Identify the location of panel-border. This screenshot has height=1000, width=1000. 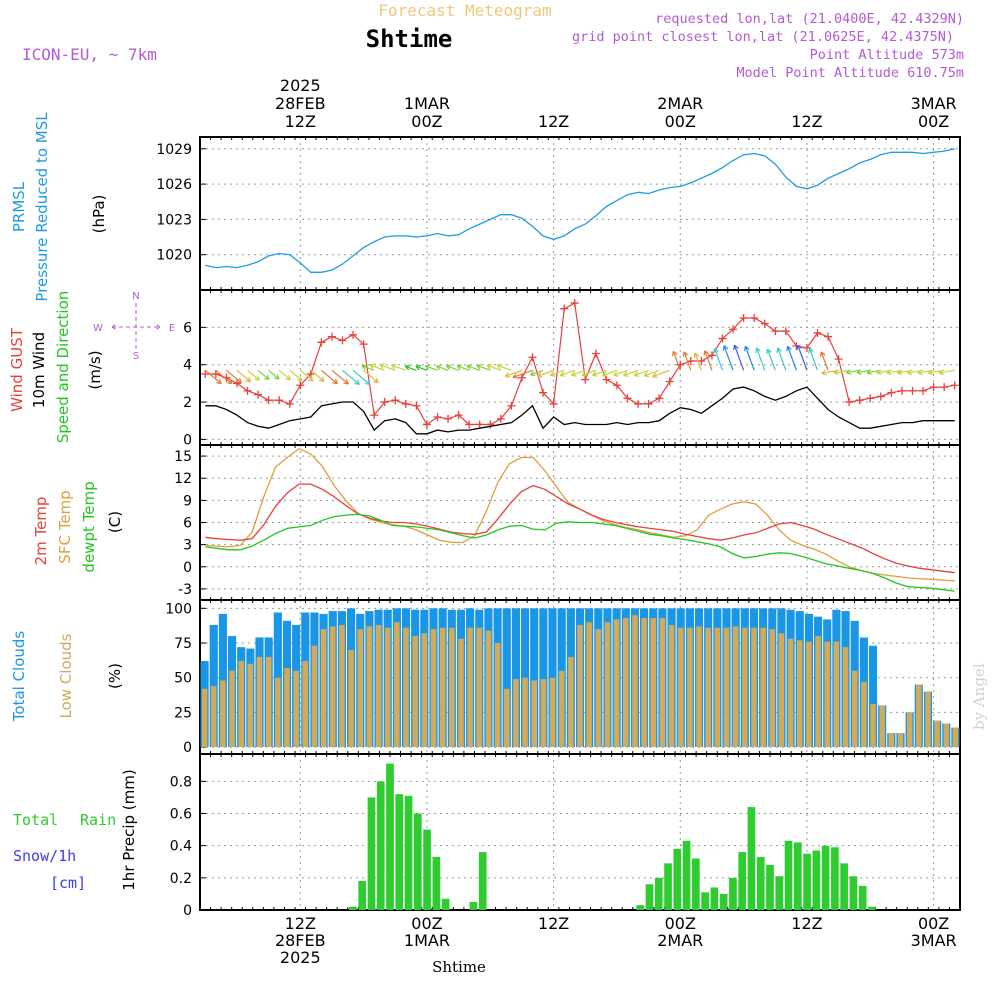
(580, 213).